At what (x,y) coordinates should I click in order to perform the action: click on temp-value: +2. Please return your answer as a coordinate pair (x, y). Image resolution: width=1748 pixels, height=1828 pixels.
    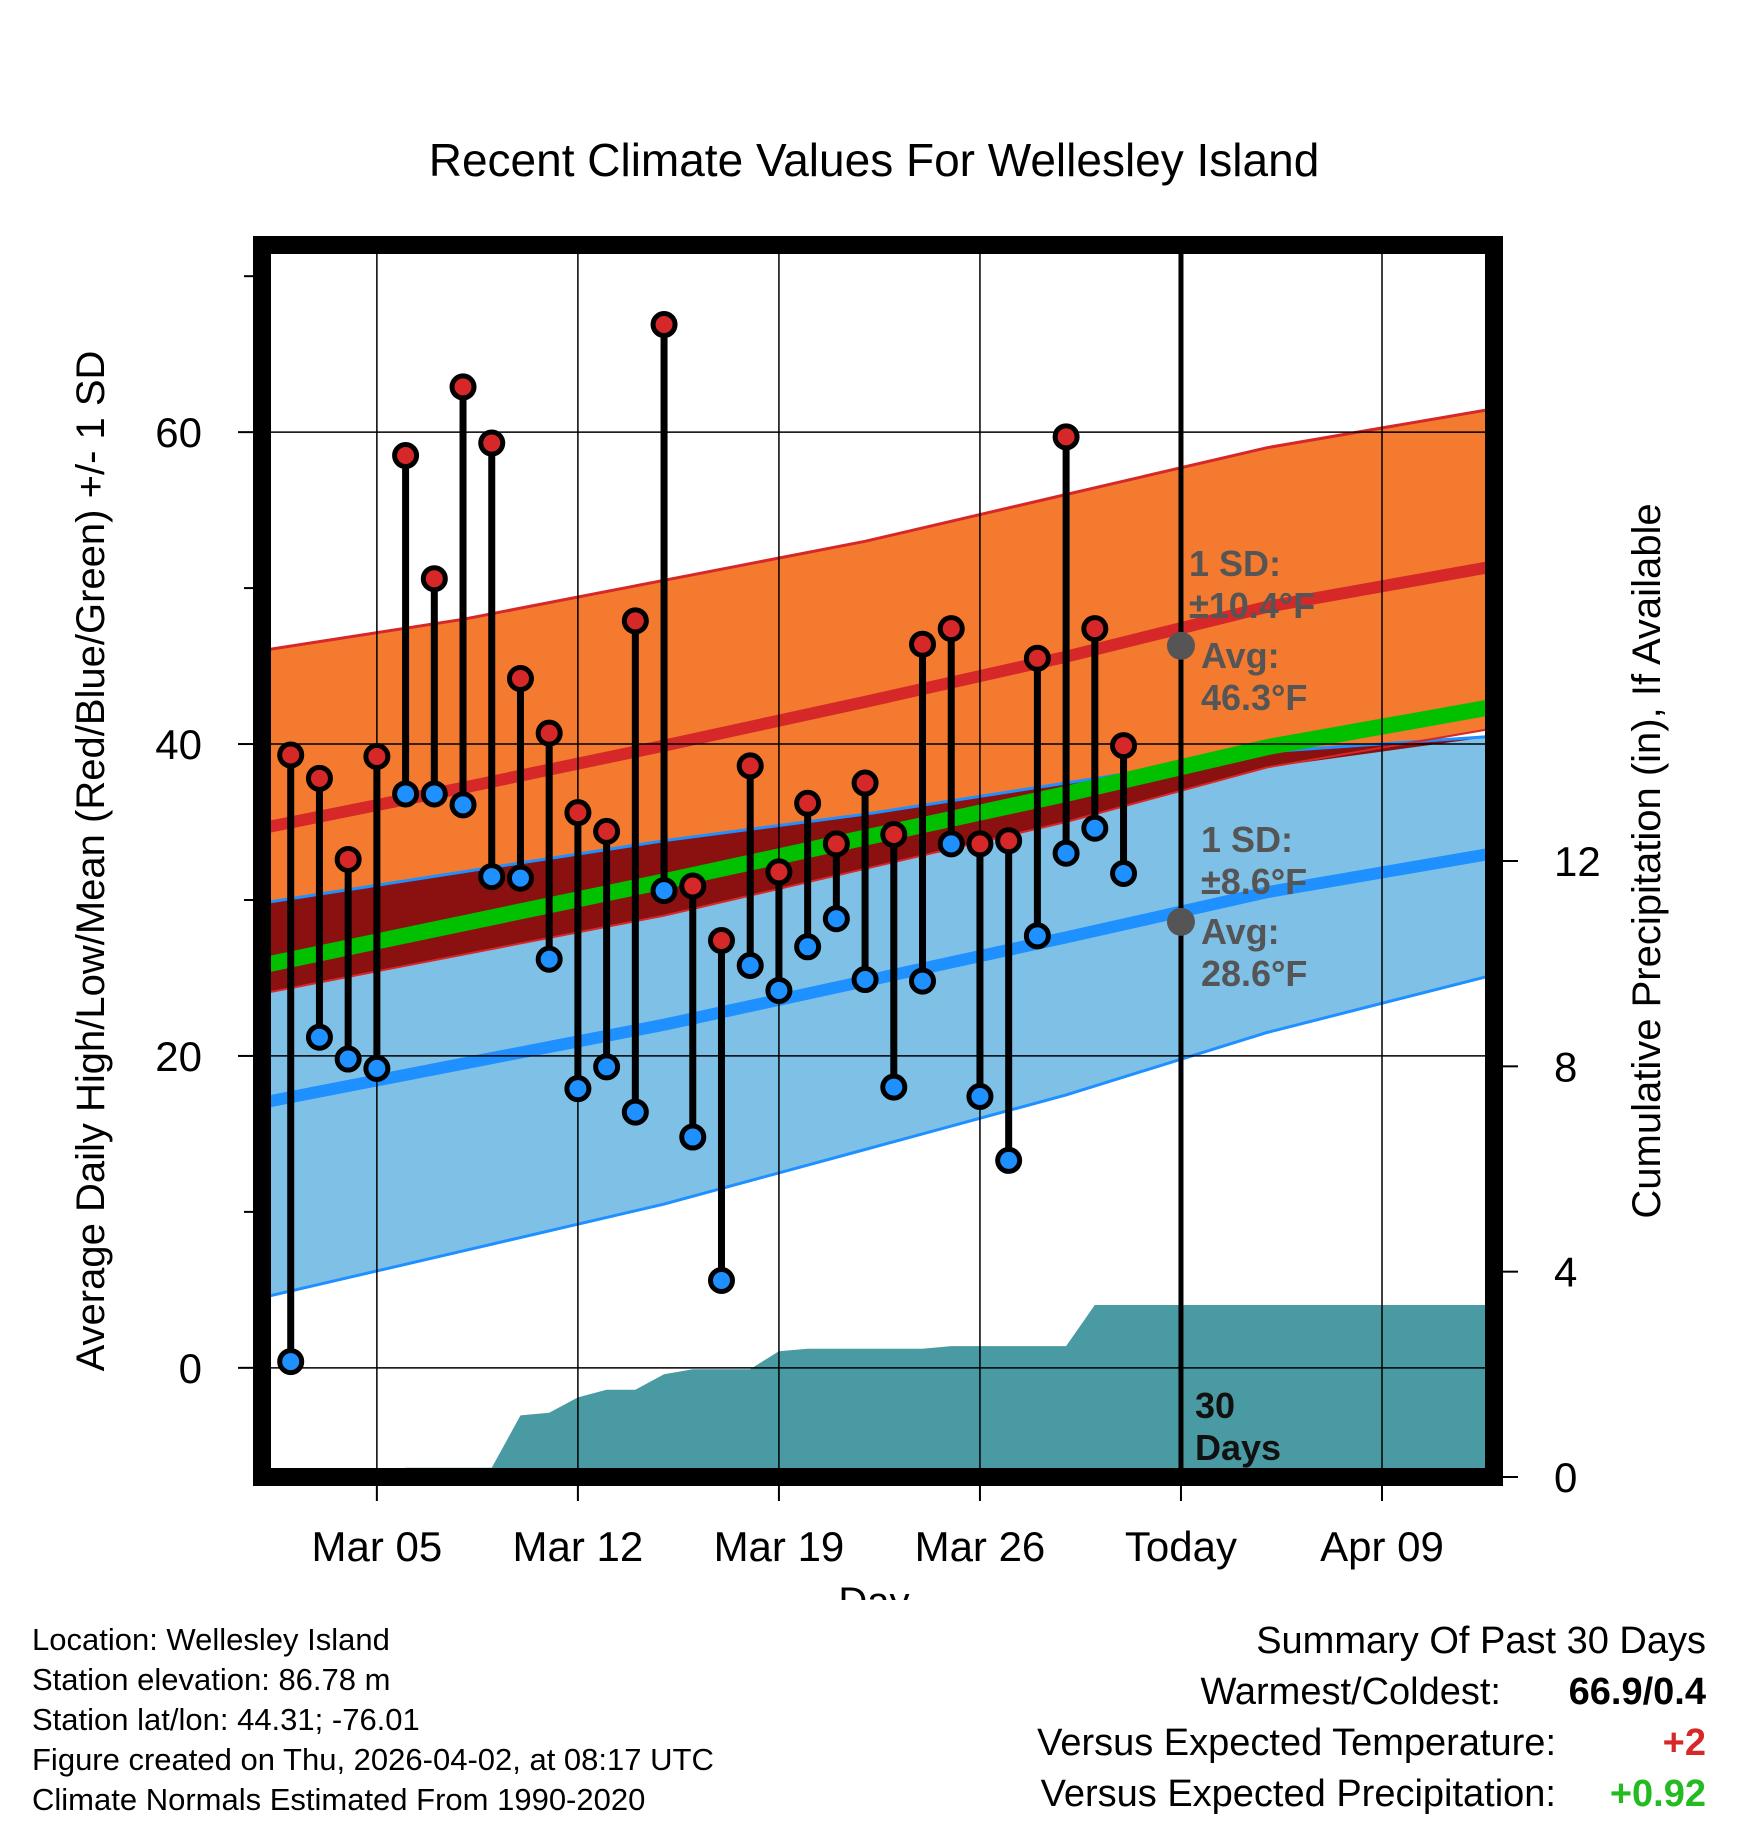
    Looking at the image, I should click on (1684, 1743).